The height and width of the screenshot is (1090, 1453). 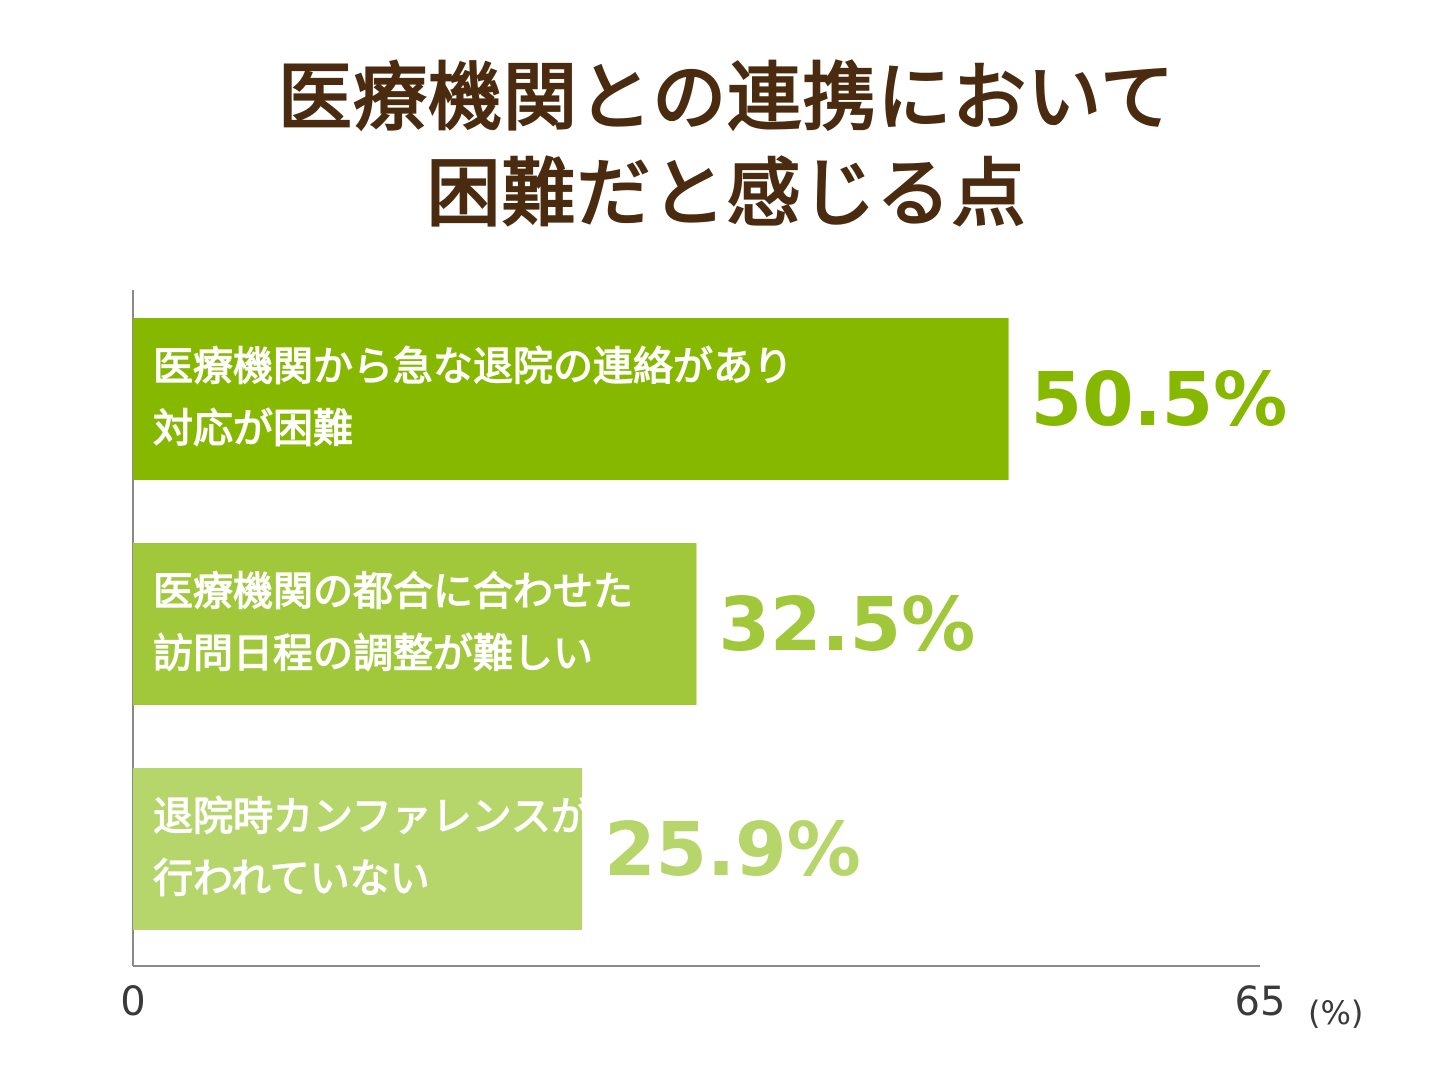 What do you see at coordinates (847, 625) in the screenshot?
I see `bar-2-value-label: 32.5%` at bounding box center [847, 625].